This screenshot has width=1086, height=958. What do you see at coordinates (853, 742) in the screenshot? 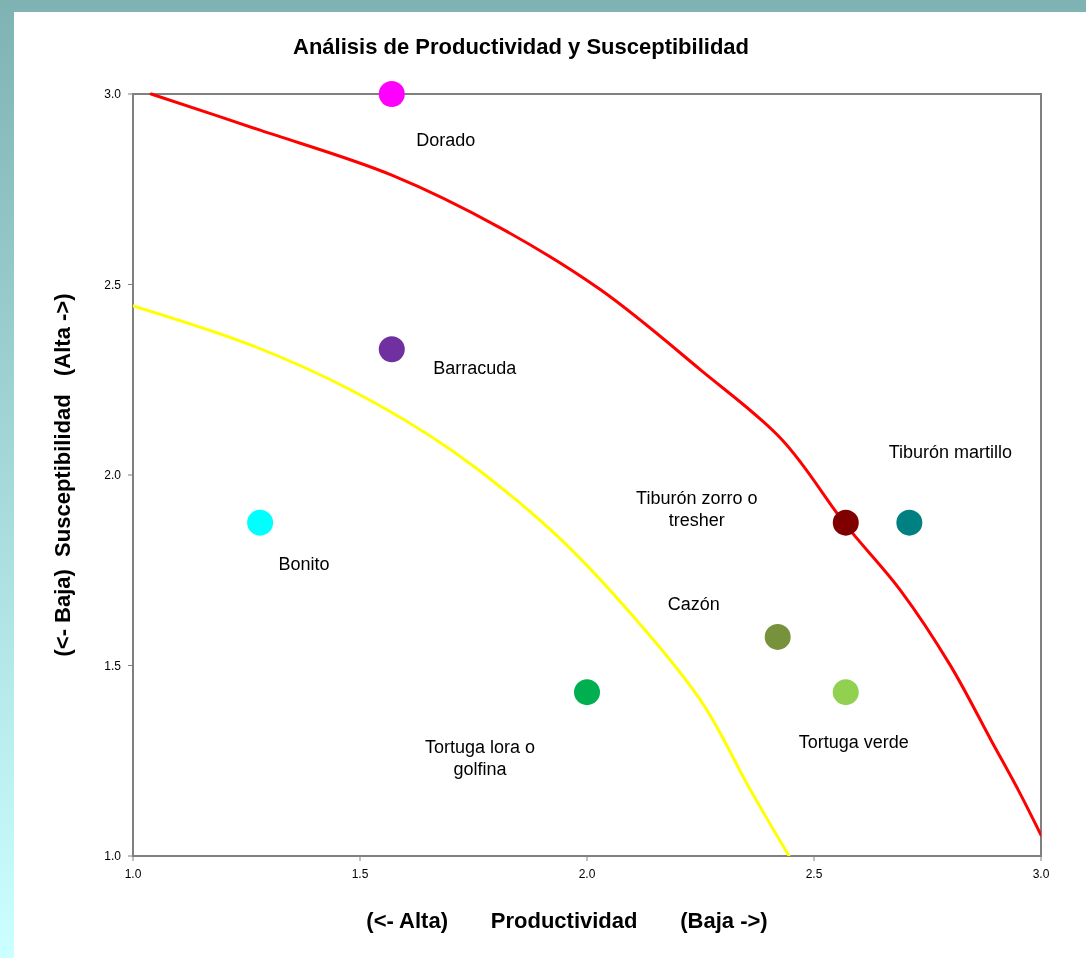
I see `annotation: Tortuga verde` at bounding box center [853, 742].